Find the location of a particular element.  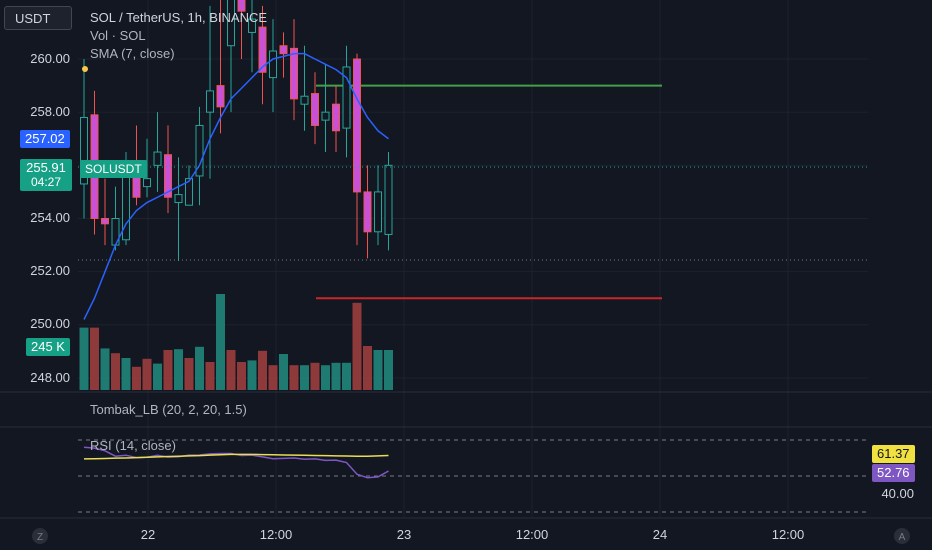

rsi-value: 52.76 is located at coordinates (893, 472).